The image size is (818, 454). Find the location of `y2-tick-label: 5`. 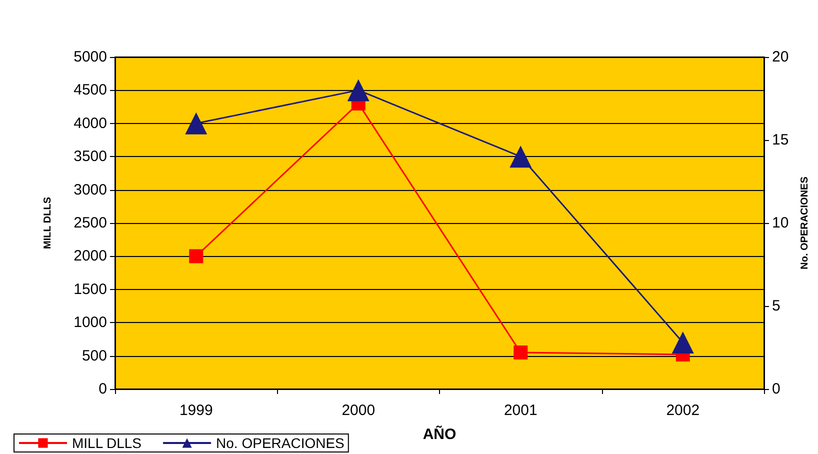

y2-tick-label: 5 is located at coordinates (776, 306).